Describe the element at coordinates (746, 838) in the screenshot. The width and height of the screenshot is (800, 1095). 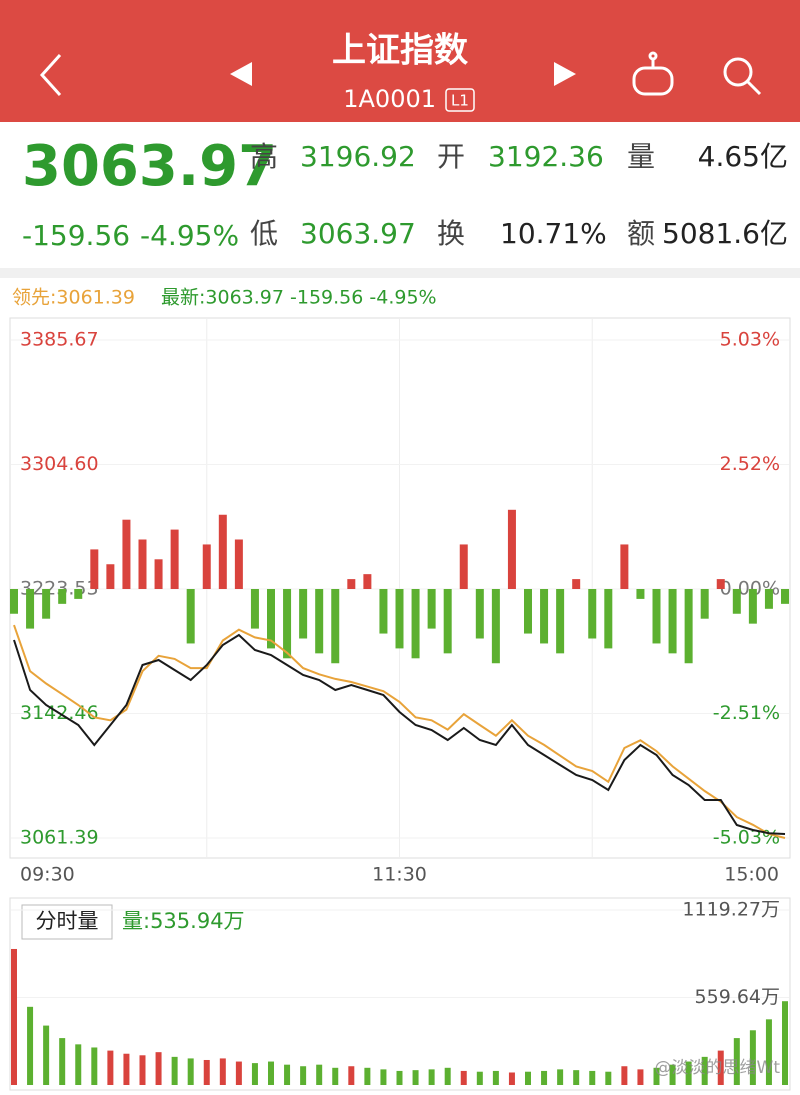
I see `y2-tick-label: -5.03%` at that location.